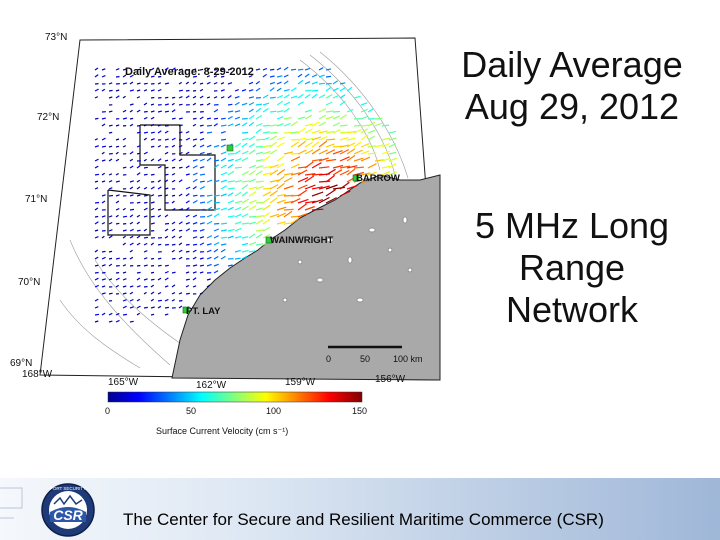 The width and height of the screenshot is (720, 540). Describe the element at coordinates (107, 411) in the screenshot. I see `colorbar-tick-0: 0` at that location.